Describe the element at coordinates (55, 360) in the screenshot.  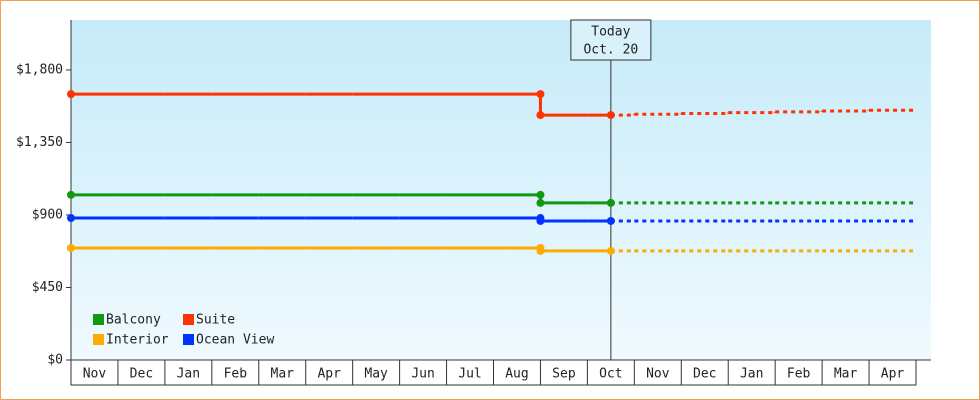
I see `y-tick-label: $0` at that location.